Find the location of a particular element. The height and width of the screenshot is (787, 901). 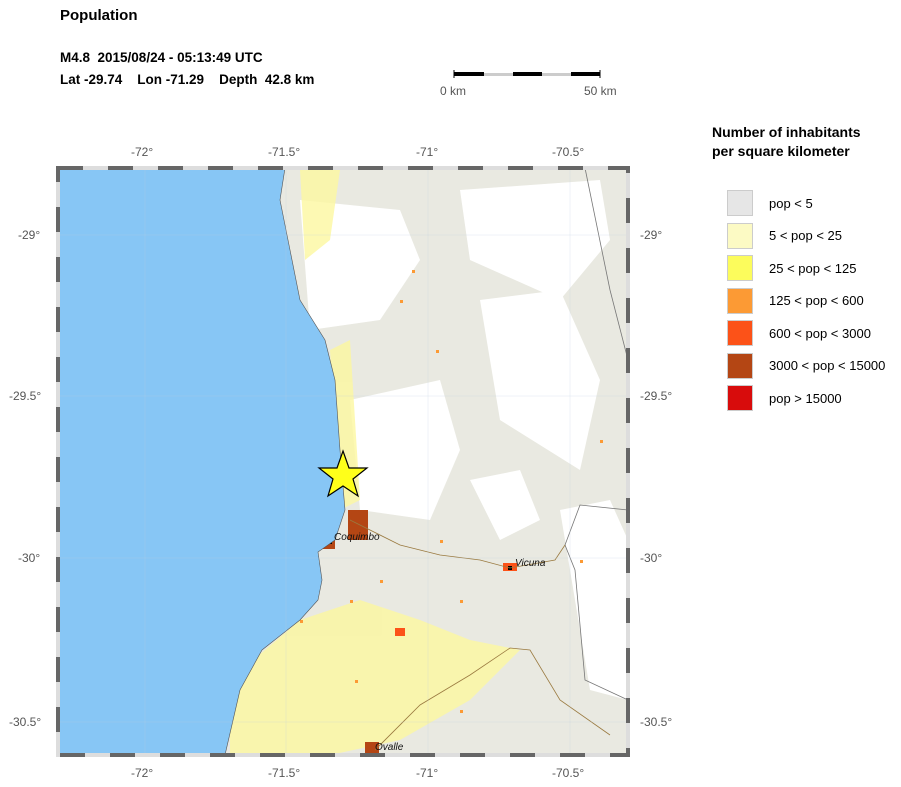

lon-tick-top: -71° is located at coordinates (427, 152).